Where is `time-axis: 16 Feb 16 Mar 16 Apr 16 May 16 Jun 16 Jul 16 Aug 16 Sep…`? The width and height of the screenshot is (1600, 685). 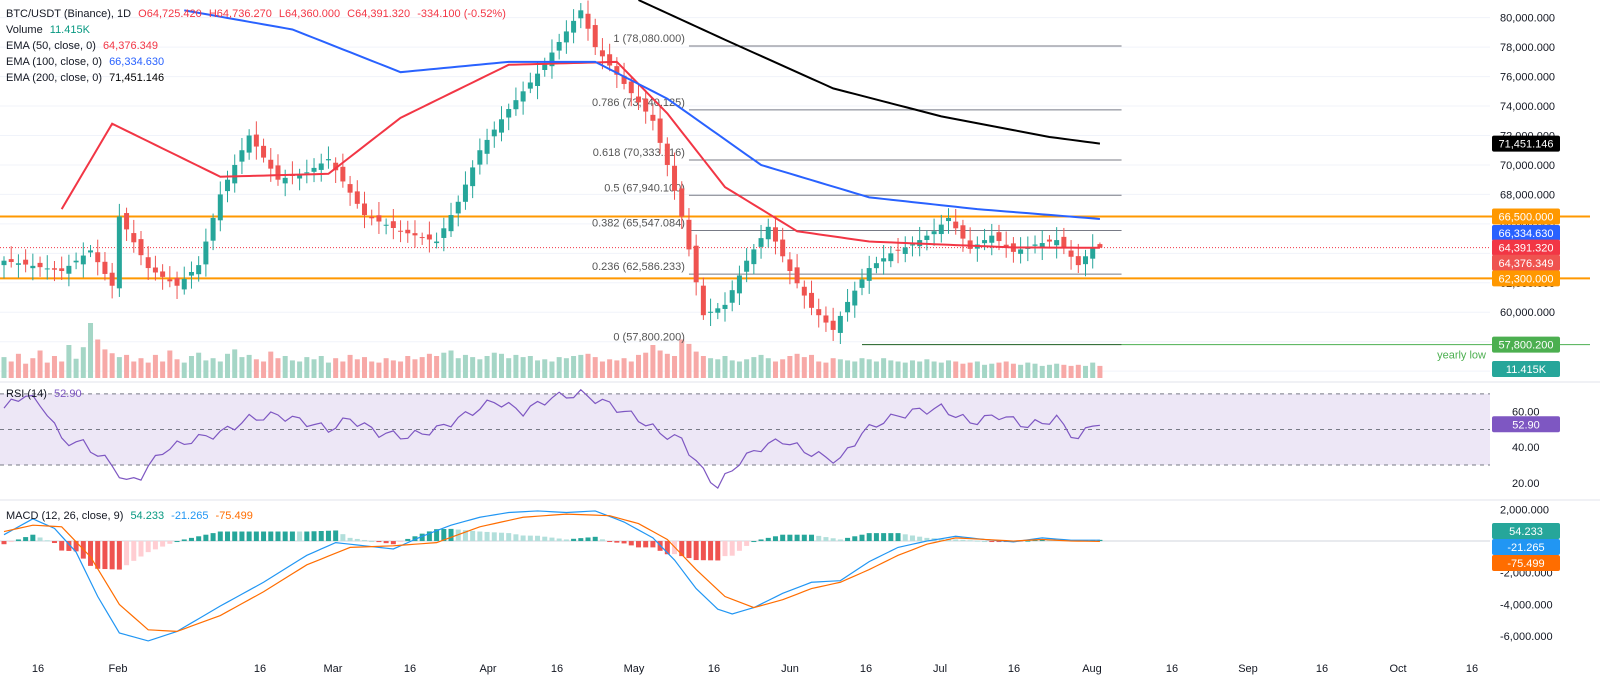
time-axis: 16 Feb 16 Mar 16 Apr 16 May 16 Jun 16 Jul 16 Aug 16 Sep… is located at coordinates (755, 669).